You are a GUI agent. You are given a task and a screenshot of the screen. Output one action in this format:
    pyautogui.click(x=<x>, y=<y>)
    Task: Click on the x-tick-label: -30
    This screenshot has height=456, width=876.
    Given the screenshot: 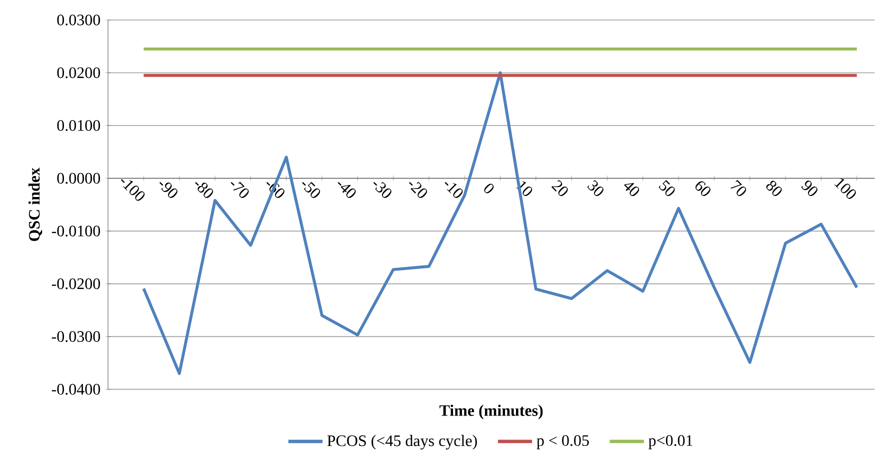 What is the action you would take?
    pyautogui.click(x=382, y=190)
    